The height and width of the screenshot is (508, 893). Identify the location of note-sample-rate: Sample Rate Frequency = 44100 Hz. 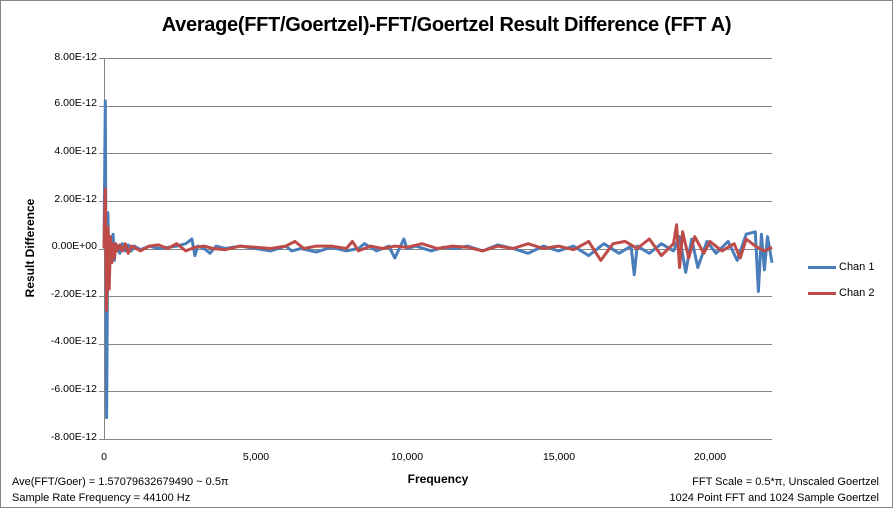
(101, 498).